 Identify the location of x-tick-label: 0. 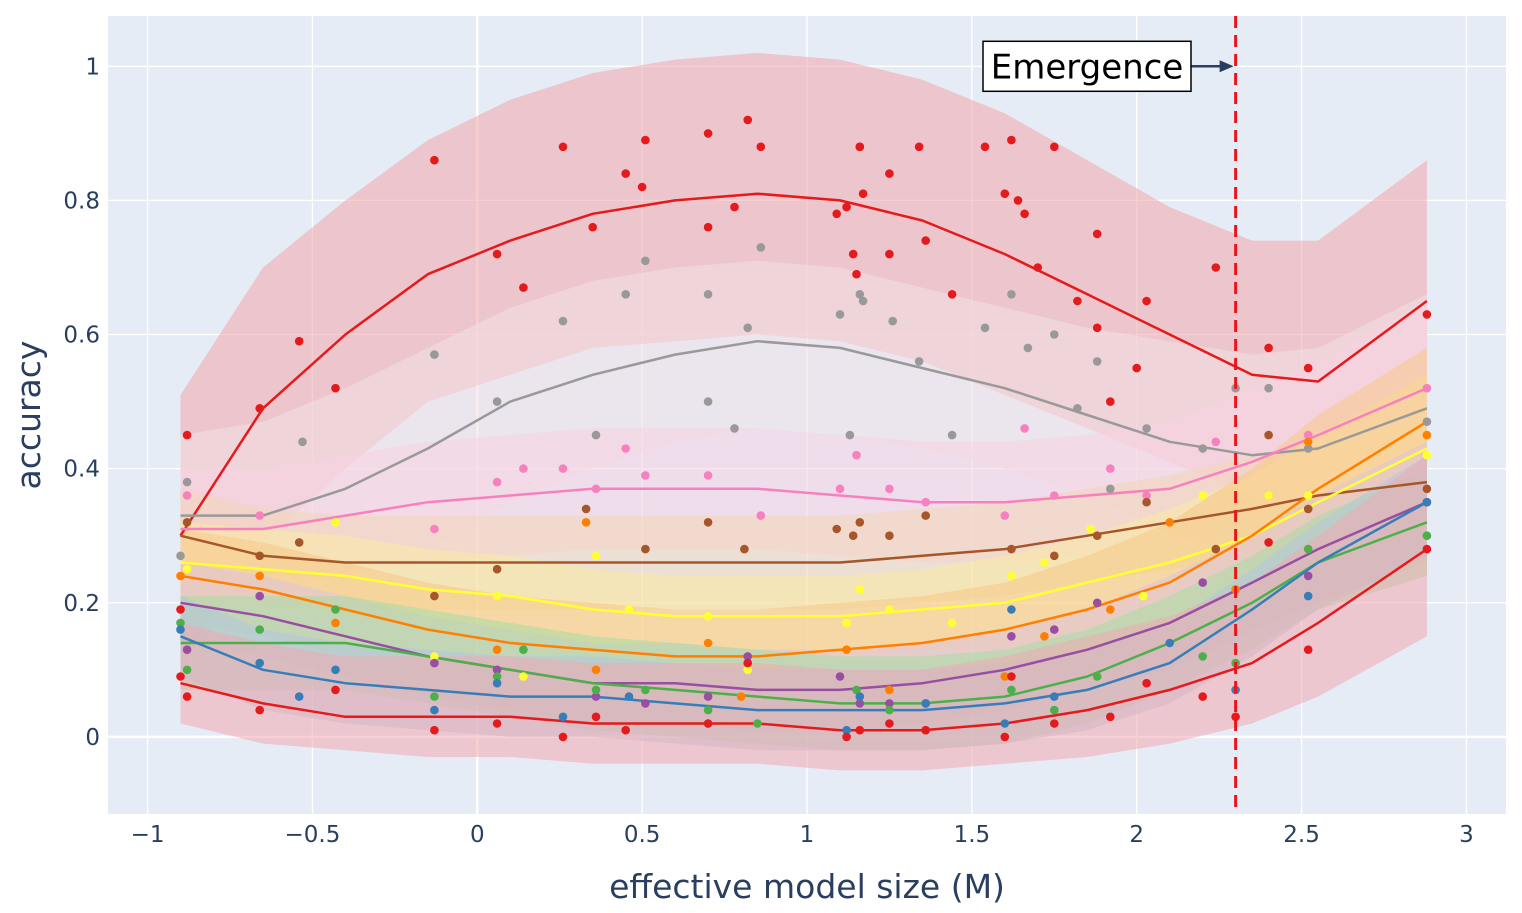
(477, 835).